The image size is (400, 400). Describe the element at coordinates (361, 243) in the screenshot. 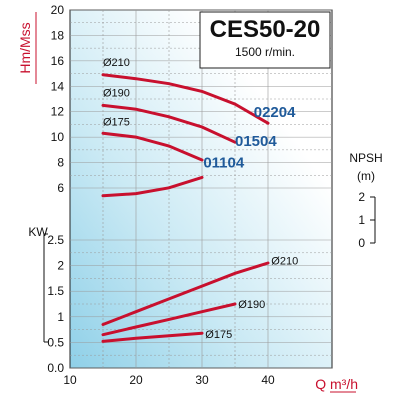

I see `npsh-tick-label: 0` at that location.